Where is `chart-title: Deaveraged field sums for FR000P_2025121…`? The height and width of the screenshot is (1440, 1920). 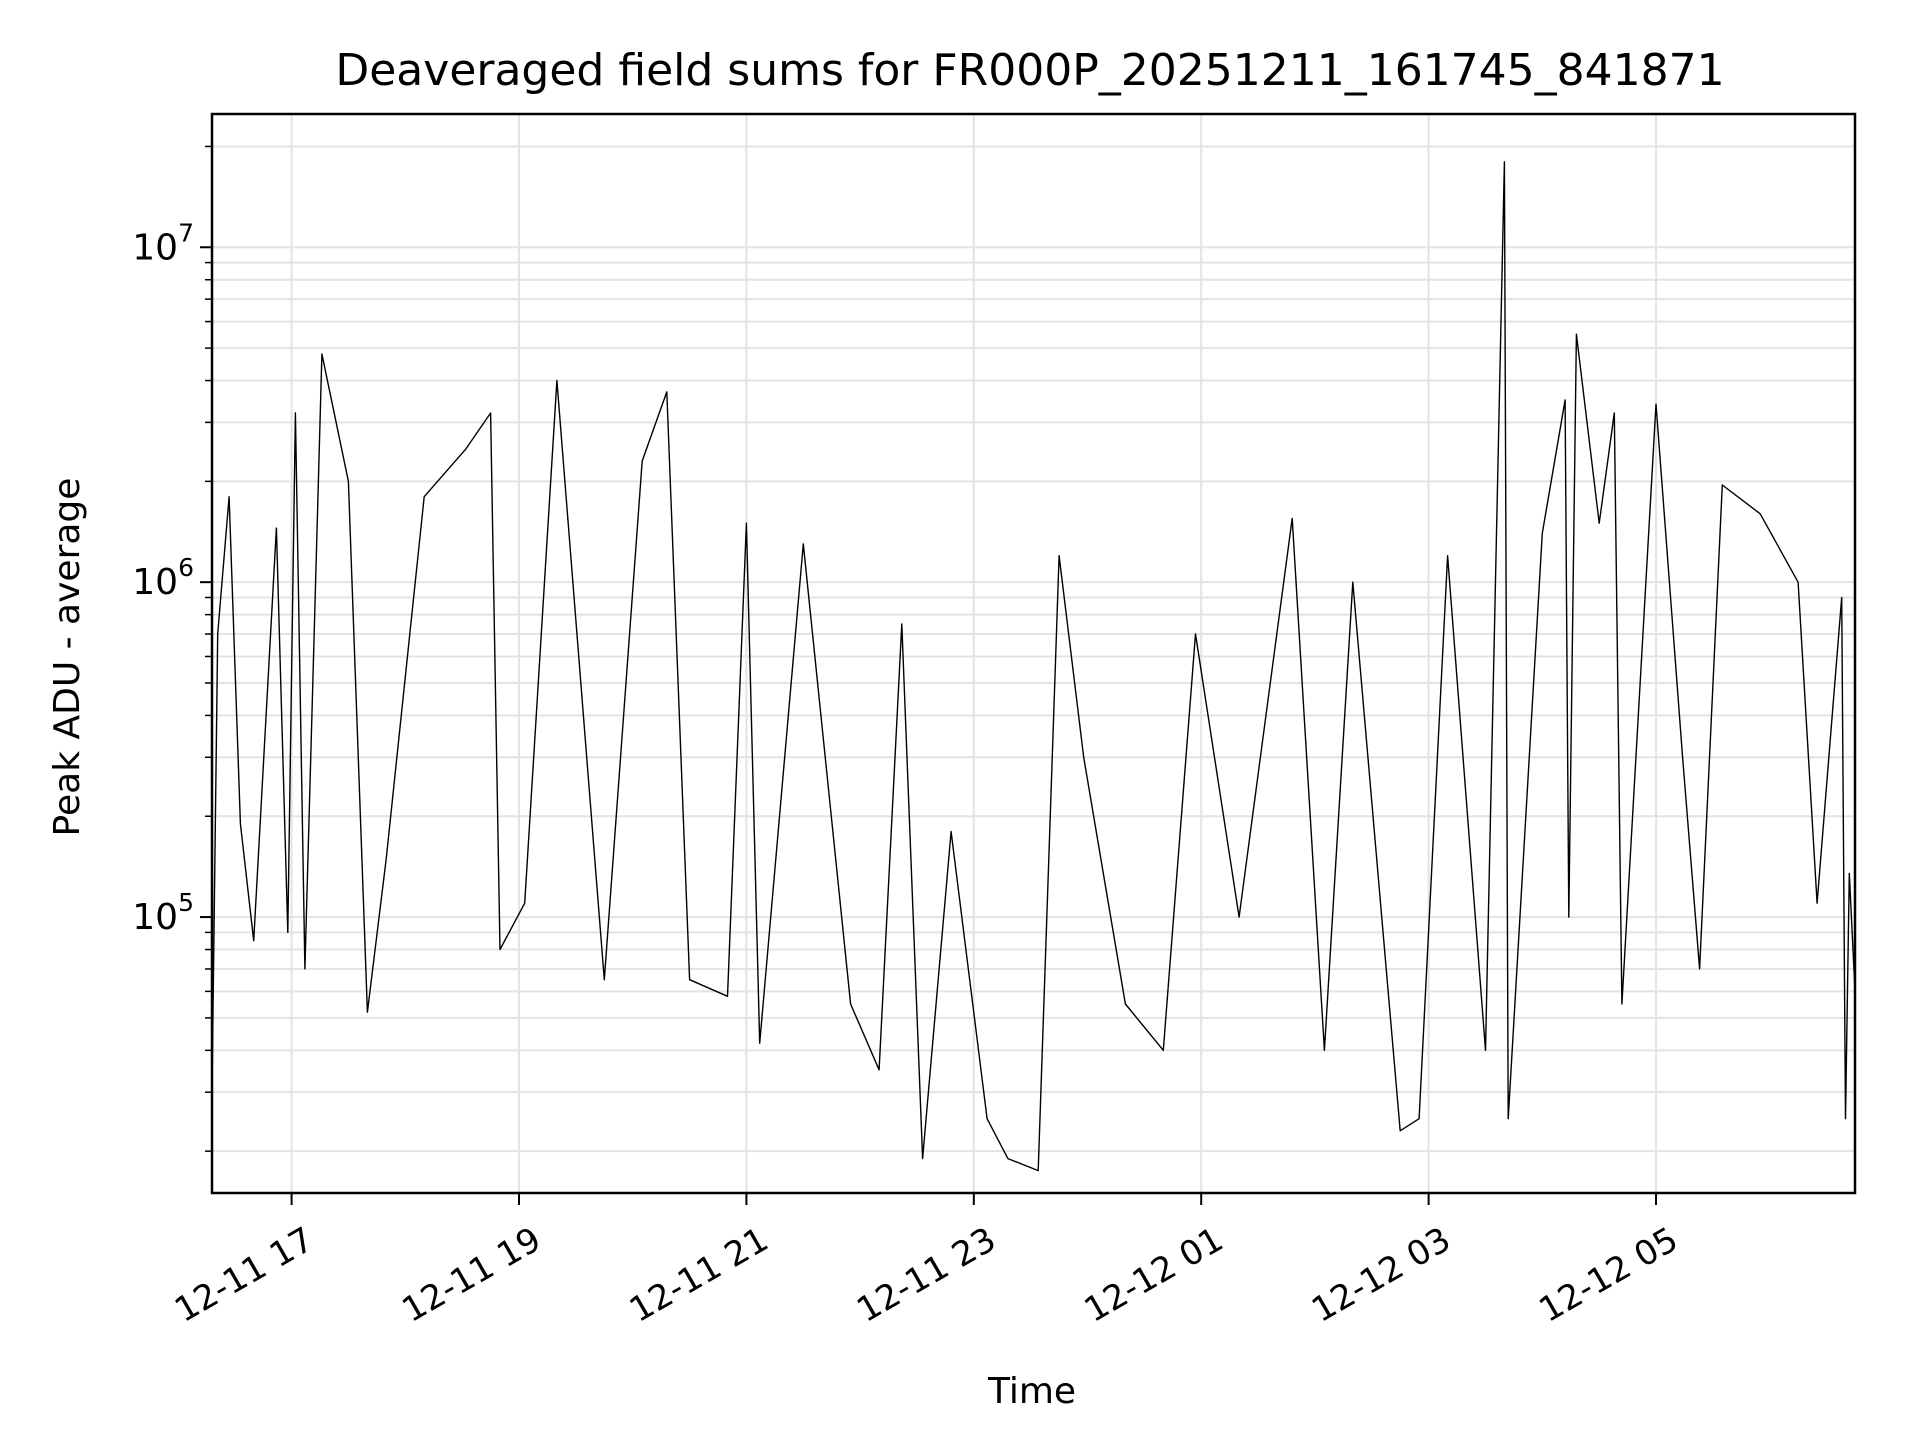 chart-title: Deaveraged field sums for FR000P_2025121… is located at coordinates (1029, 70).